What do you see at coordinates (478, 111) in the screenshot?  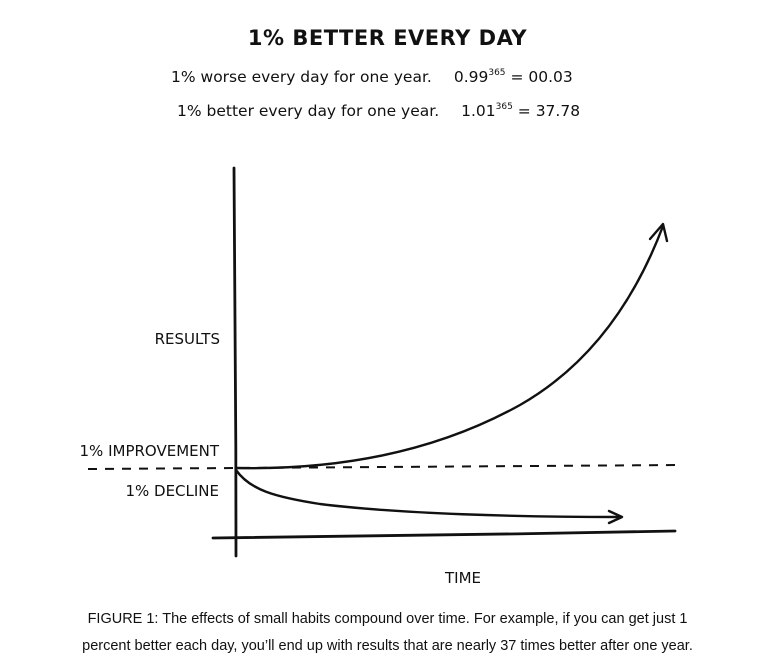 I see `formula-base: 1.01` at bounding box center [478, 111].